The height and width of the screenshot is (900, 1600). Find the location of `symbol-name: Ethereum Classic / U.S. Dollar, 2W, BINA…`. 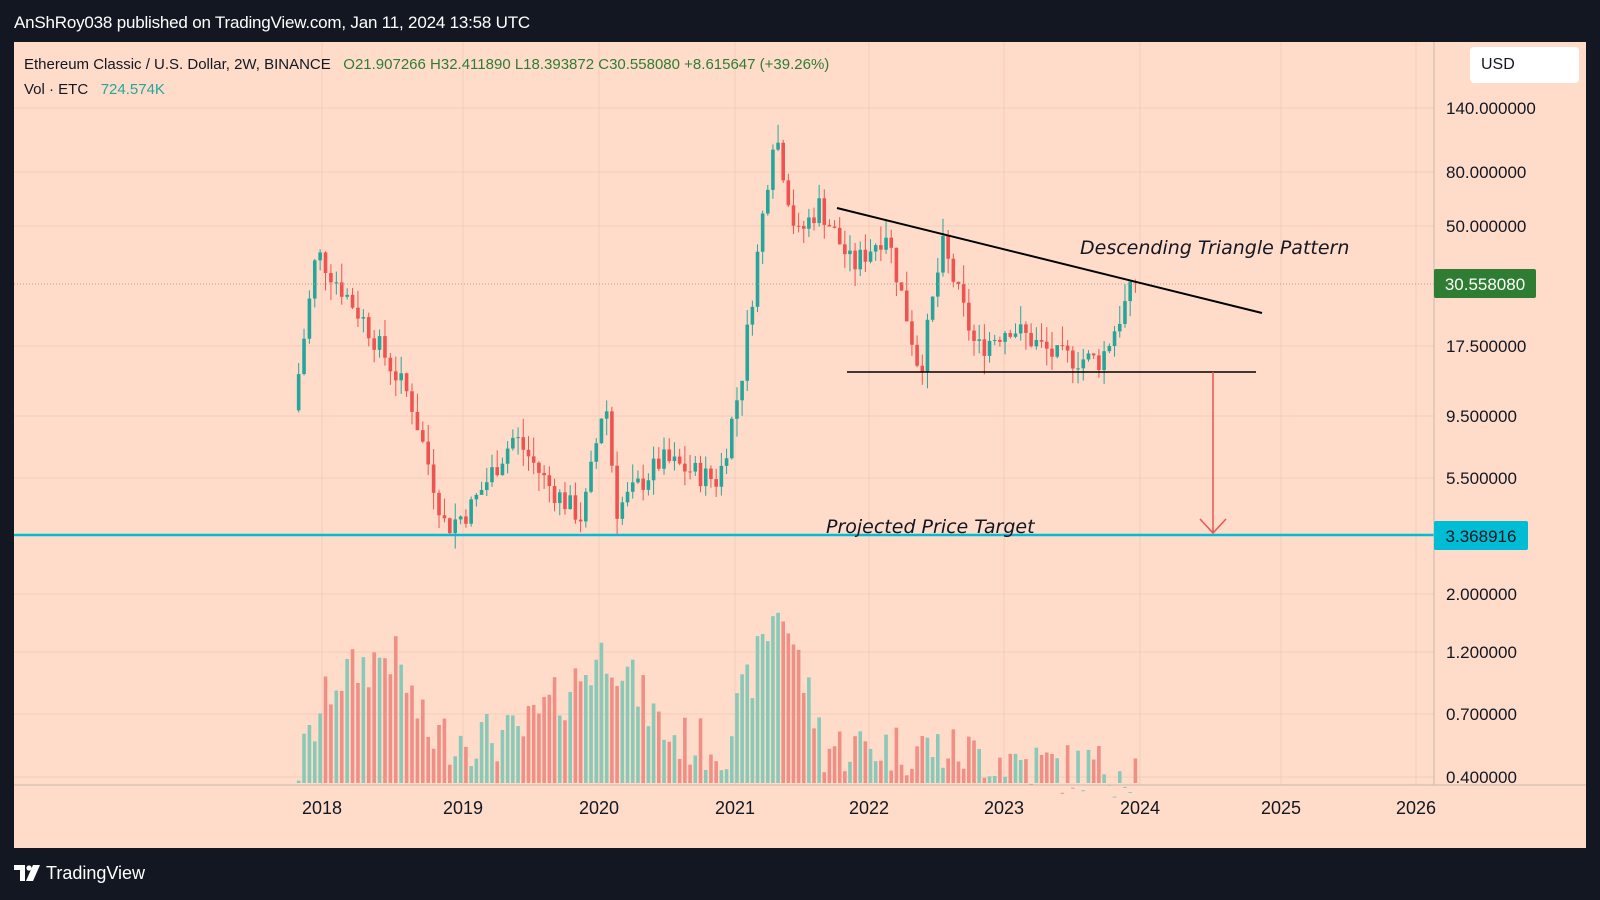

symbol-name: Ethereum Classic / U.S. Dollar, 2W, BINA… is located at coordinates (177, 64).